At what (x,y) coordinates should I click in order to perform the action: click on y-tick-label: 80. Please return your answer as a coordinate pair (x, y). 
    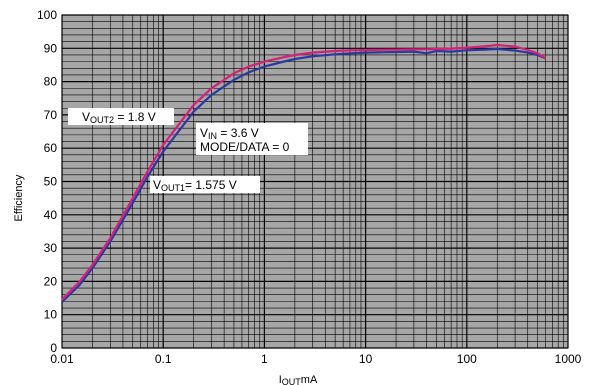
    Looking at the image, I should click on (51, 82).